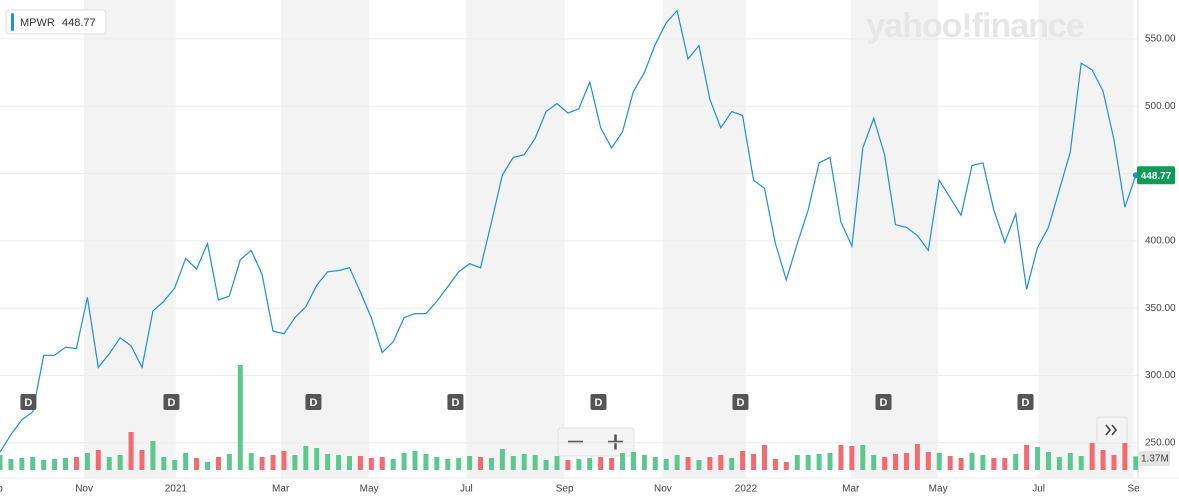 This screenshot has height=503, width=1179. I want to click on volume-tag, so click(1154, 458).